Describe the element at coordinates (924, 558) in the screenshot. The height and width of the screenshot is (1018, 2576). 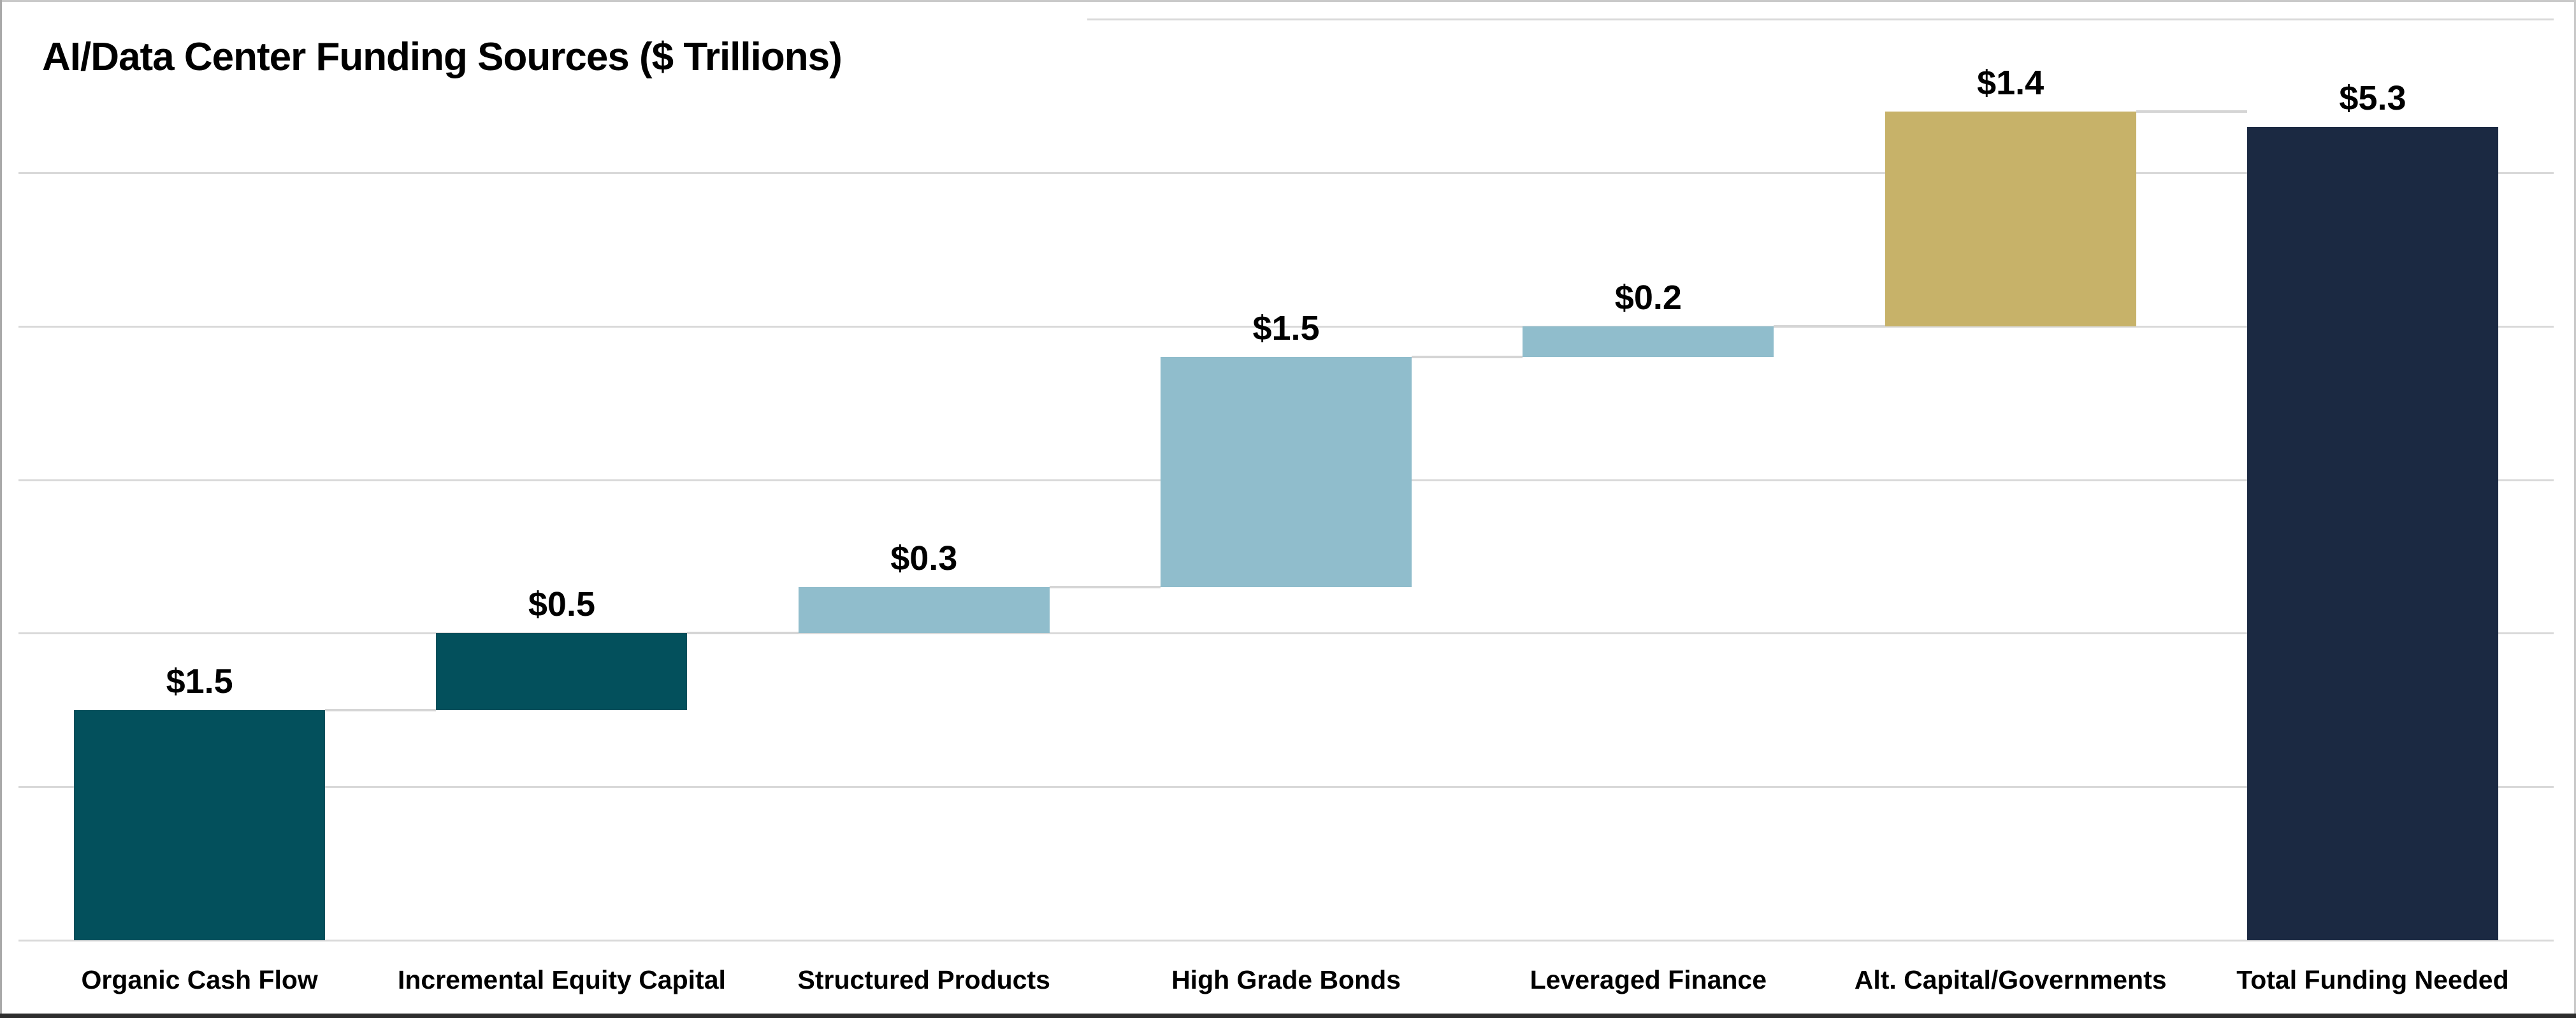
I see `value-label-2: $0.3` at that location.